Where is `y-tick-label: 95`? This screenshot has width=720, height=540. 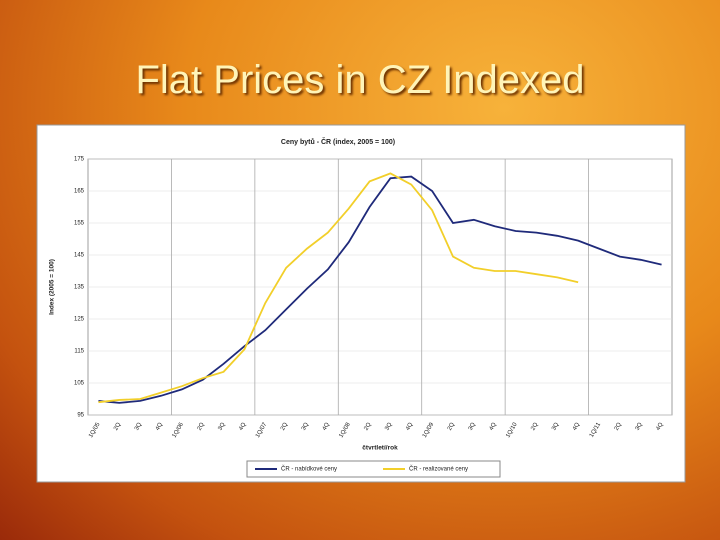 y-tick-label: 95 is located at coordinates (80, 416).